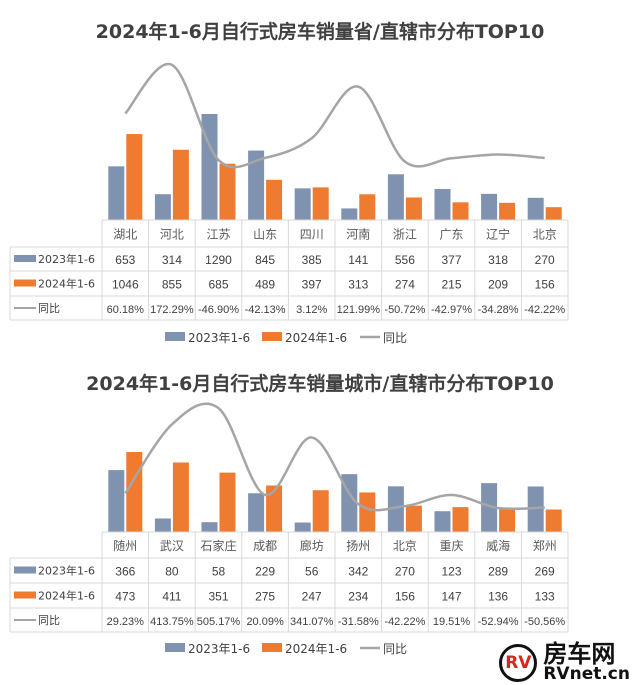  I want to click on table-cell: 411, so click(171, 597).